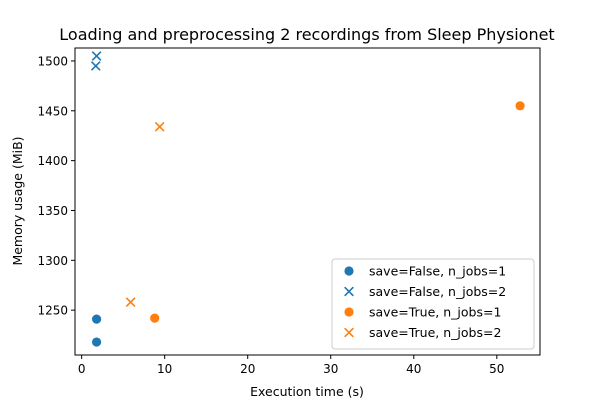  Describe the element at coordinates (435, 312) in the screenshot. I see `legend-entry: save=True, n_jobs=1` at that location.